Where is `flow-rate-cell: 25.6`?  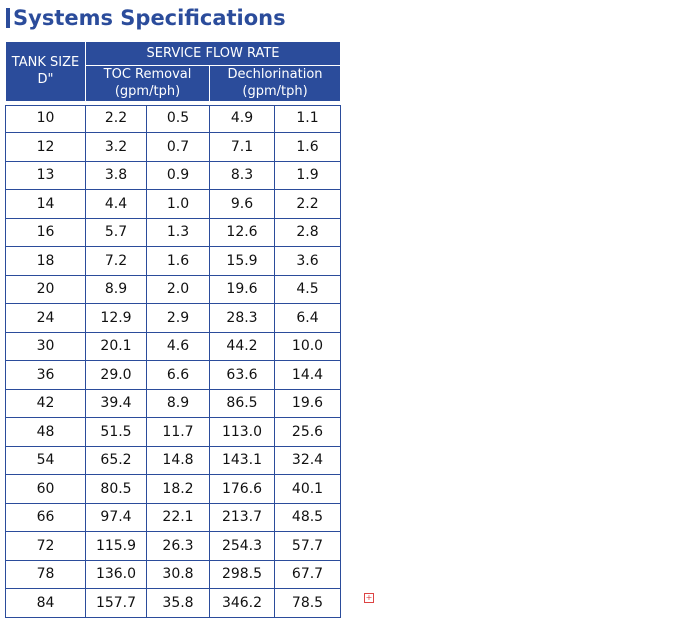 flow-rate-cell: 25.6 is located at coordinates (307, 432).